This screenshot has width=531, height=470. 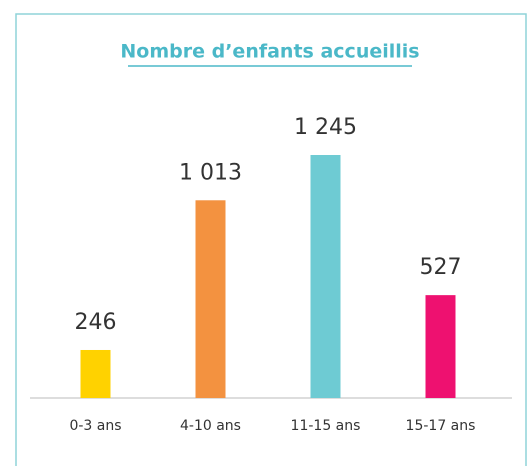 I want to click on x-tick-label: 4-10 ans, so click(x=210, y=426).